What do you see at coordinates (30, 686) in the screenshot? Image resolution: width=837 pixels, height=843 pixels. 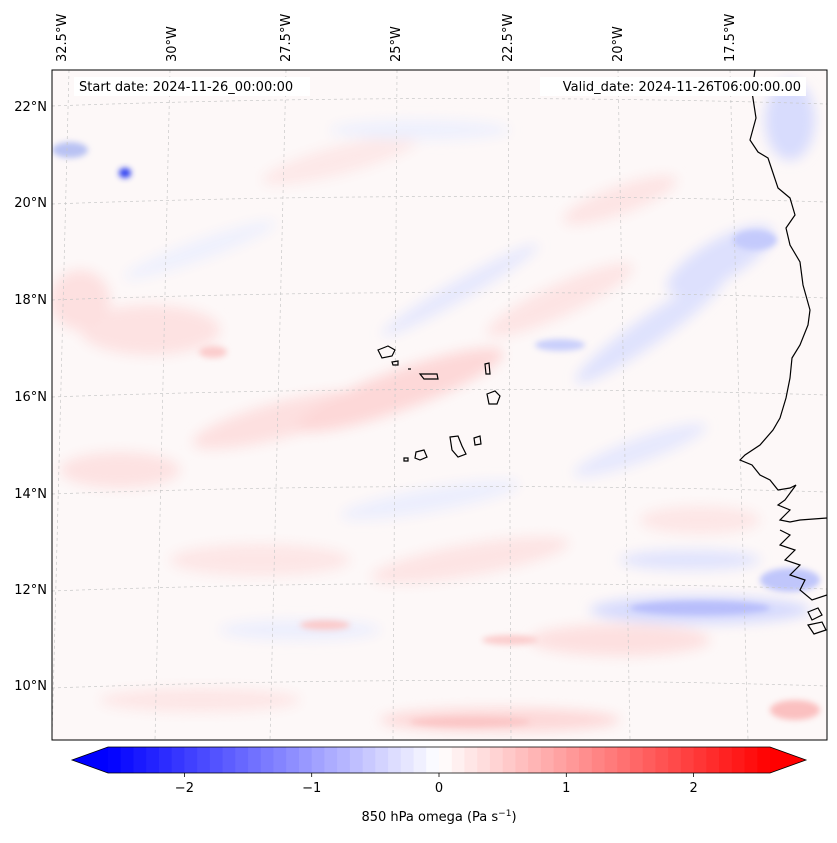 I see `lat-label: 10°N` at bounding box center [30, 686].